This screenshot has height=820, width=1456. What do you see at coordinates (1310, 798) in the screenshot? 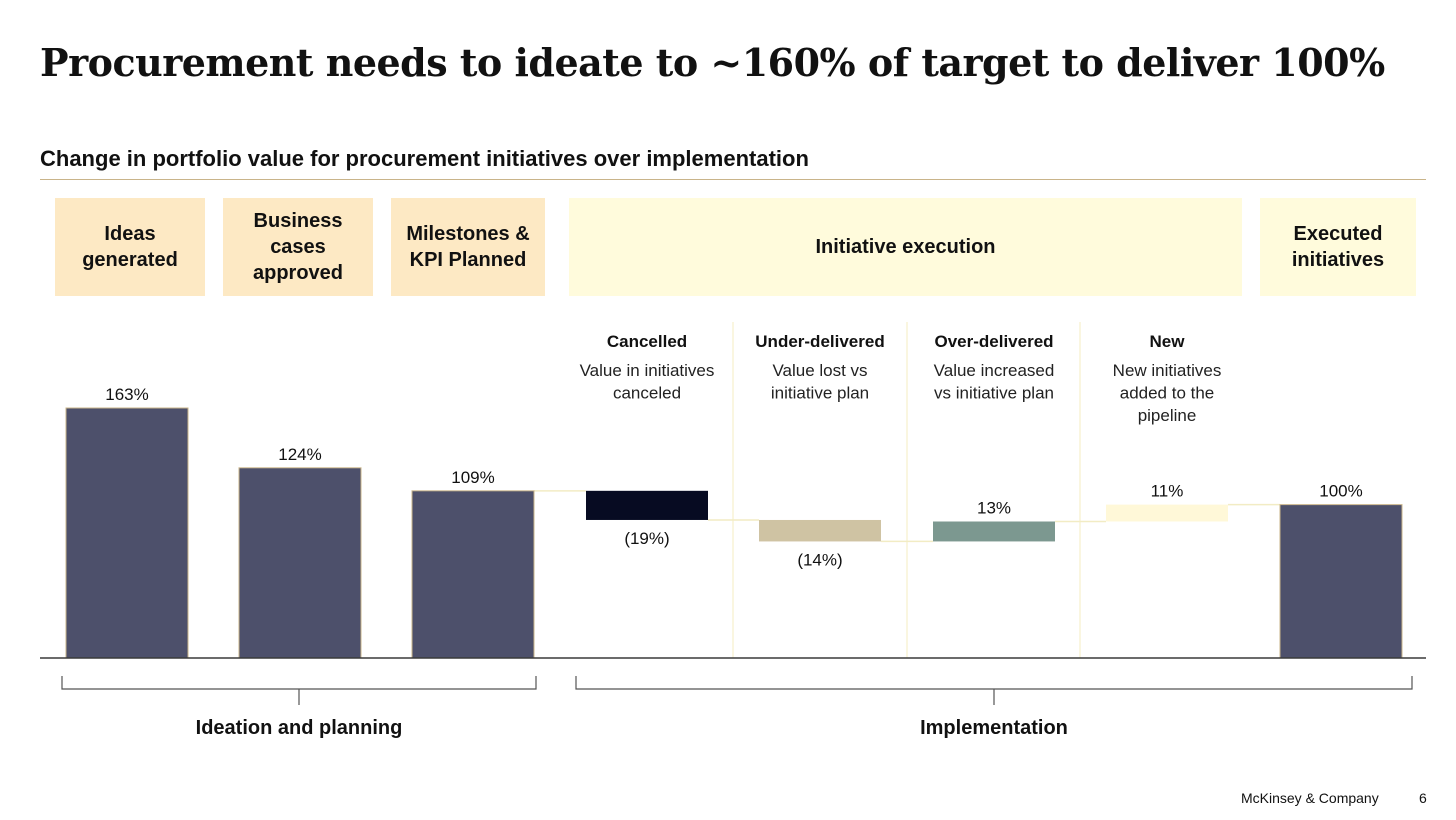
I see `footer-company: McKinsey & Company` at bounding box center [1310, 798].